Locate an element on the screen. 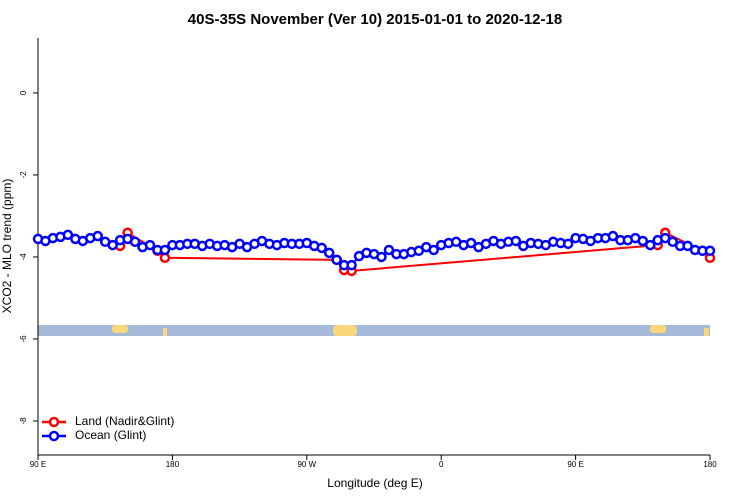 The height and width of the screenshot is (500, 750). x-axis-label: Longitude (deg E) is located at coordinates (374, 483).